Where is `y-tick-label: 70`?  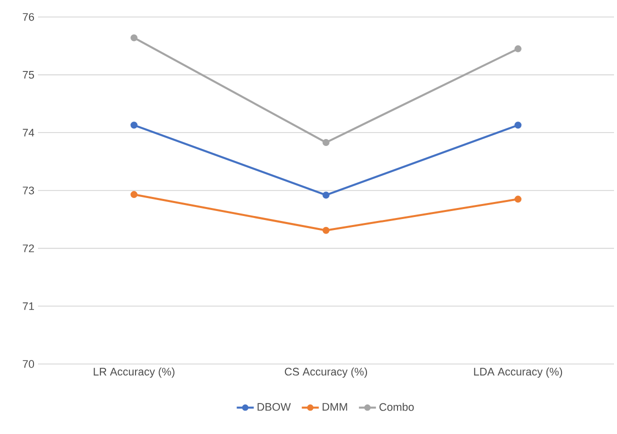
y-tick-label: 70 is located at coordinates (28, 364).